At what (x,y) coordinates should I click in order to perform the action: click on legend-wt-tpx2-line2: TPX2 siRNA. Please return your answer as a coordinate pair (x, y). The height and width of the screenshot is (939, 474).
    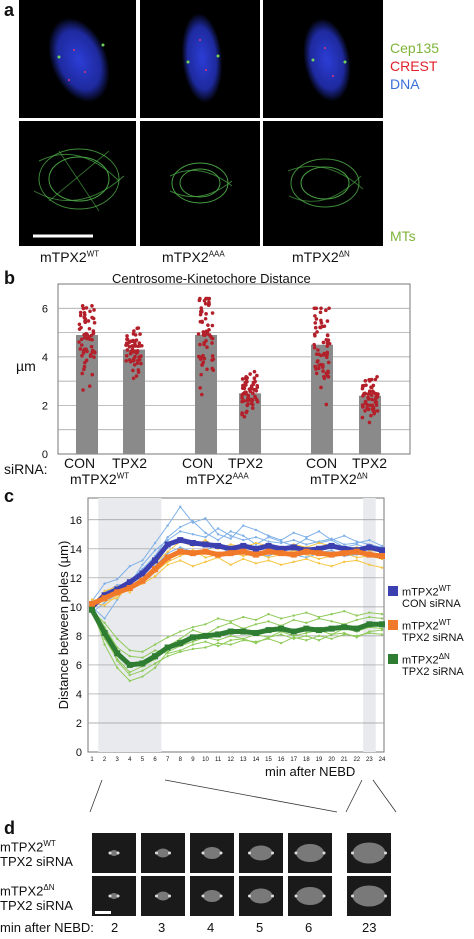
    Looking at the image, I should click on (433, 638).